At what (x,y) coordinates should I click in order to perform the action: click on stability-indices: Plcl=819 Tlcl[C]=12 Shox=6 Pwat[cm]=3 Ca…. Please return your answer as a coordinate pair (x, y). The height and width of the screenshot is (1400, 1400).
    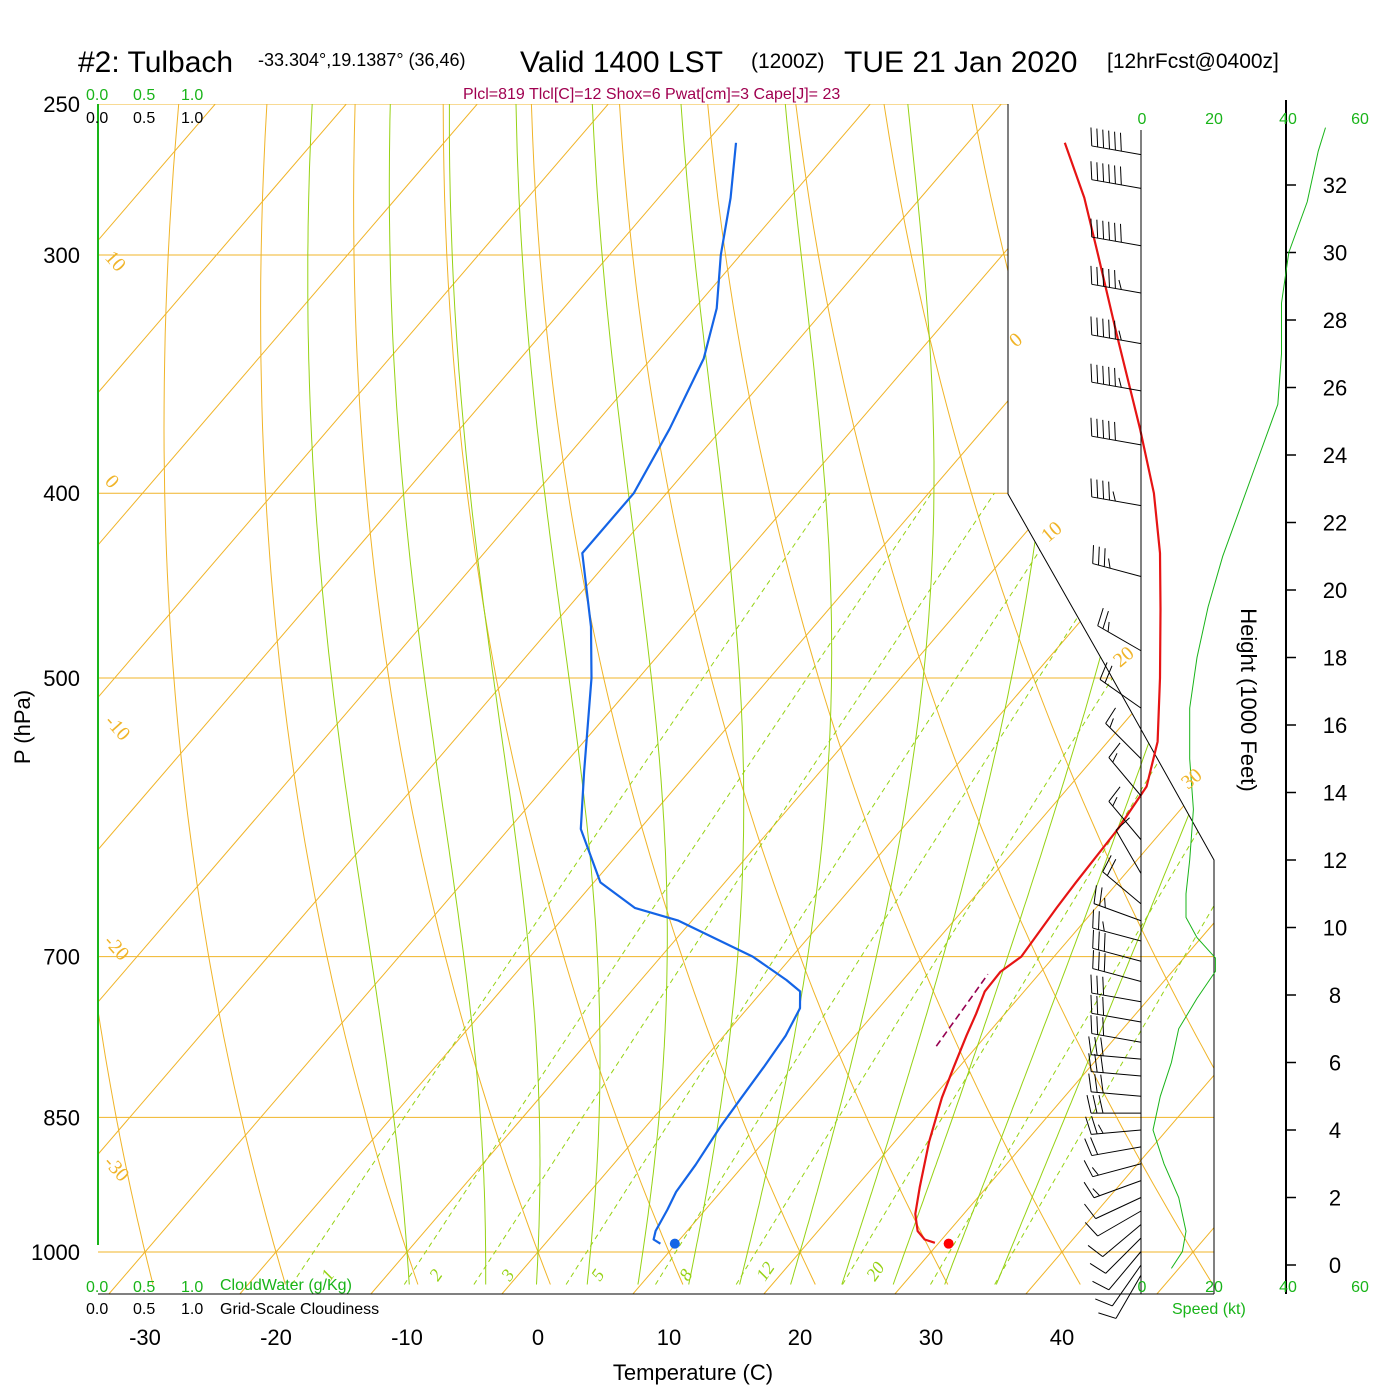
    Looking at the image, I should click on (651, 94).